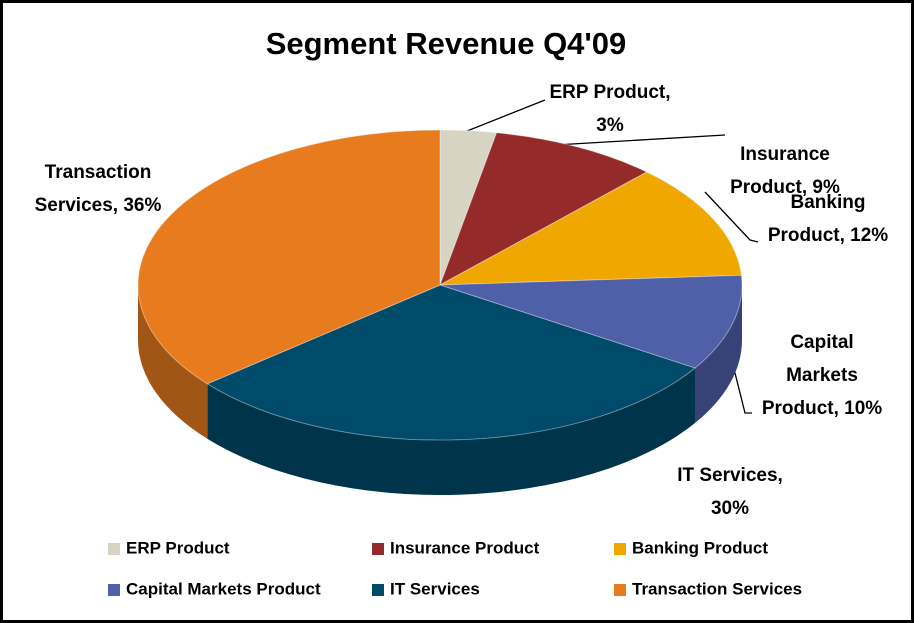 Image resolution: width=914 pixels, height=623 pixels. What do you see at coordinates (828, 235) in the screenshot?
I see `data-label-line: Product, 12%` at bounding box center [828, 235].